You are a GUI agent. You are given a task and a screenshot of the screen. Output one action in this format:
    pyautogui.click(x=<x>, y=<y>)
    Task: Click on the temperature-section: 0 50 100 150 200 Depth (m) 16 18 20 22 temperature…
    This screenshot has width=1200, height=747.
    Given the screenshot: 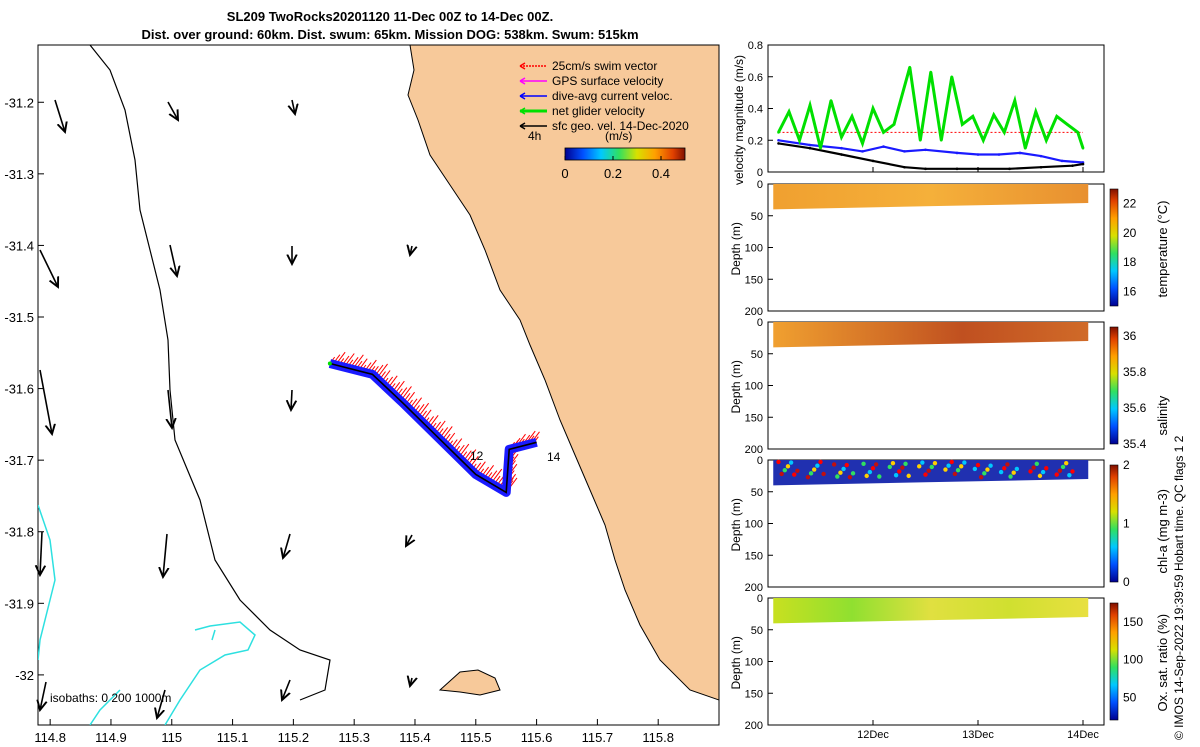 What is the action you would take?
    pyautogui.click(x=949, y=248)
    